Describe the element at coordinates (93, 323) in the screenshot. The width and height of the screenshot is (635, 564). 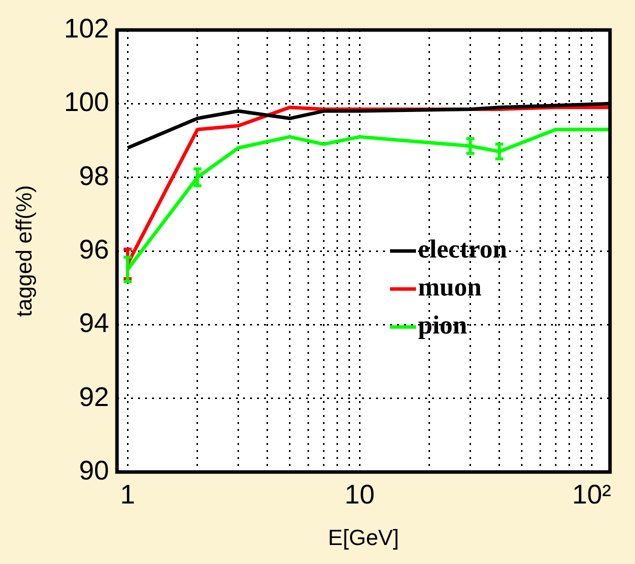
I see `y-tick-label: 94` at that location.